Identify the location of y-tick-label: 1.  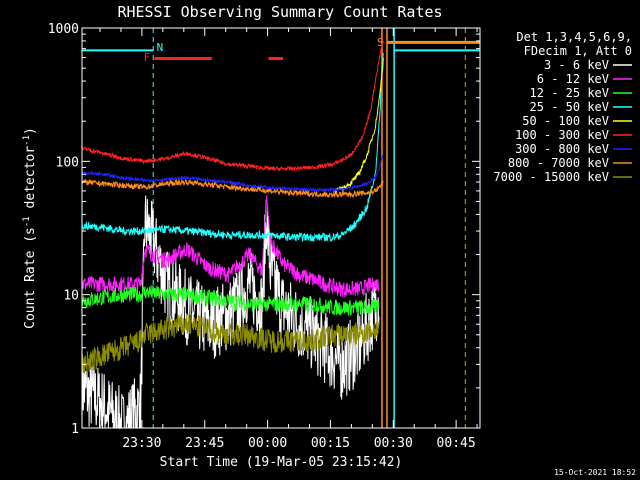
(75, 429).